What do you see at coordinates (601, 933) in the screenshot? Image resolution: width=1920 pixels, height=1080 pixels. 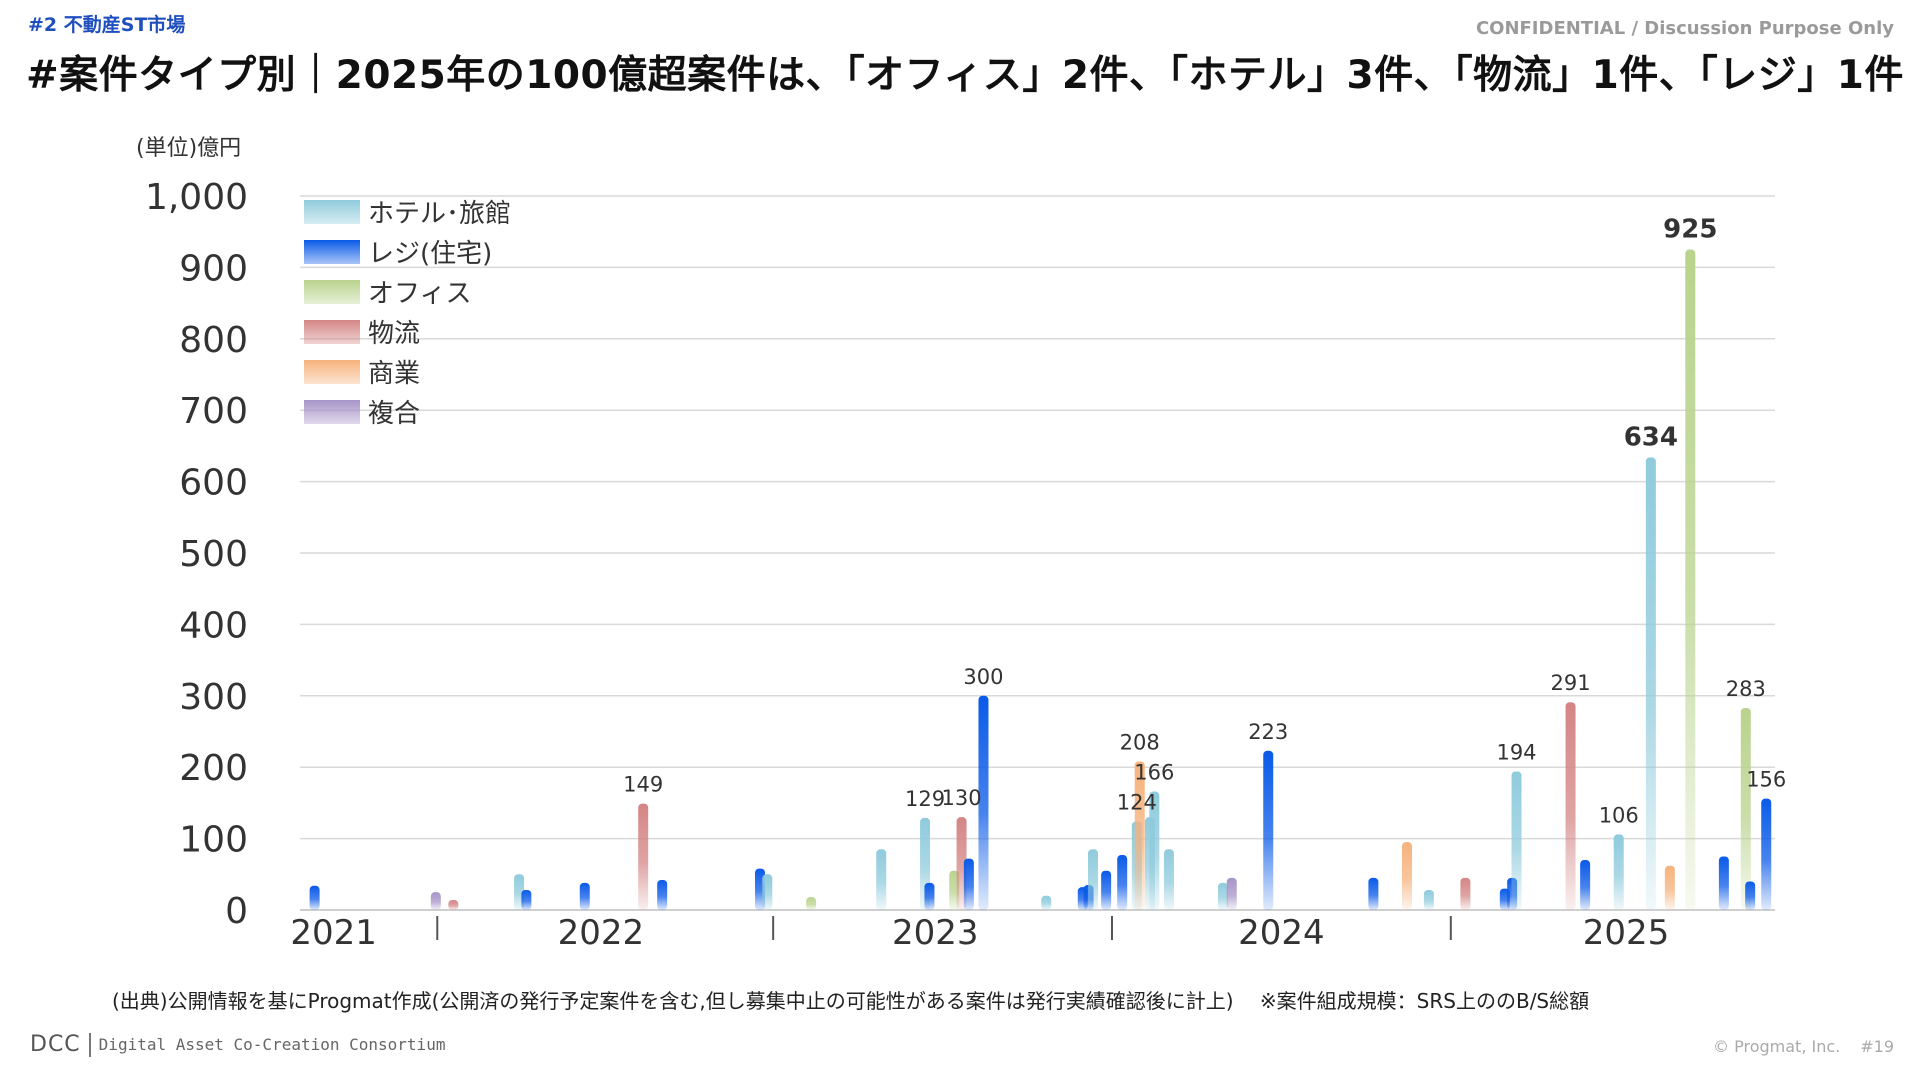 I see `x-year-label: 2022` at bounding box center [601, 933].